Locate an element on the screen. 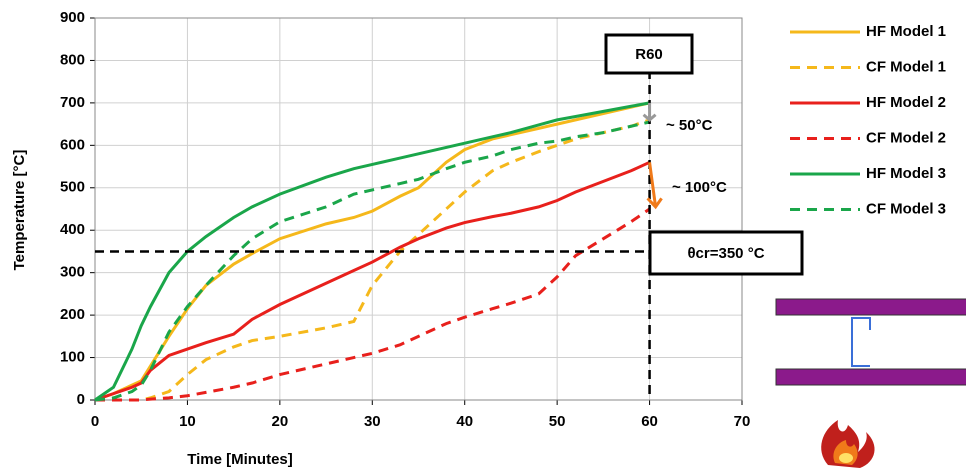  legend-label: HF Model 3 is located at coordinates (906, 173).